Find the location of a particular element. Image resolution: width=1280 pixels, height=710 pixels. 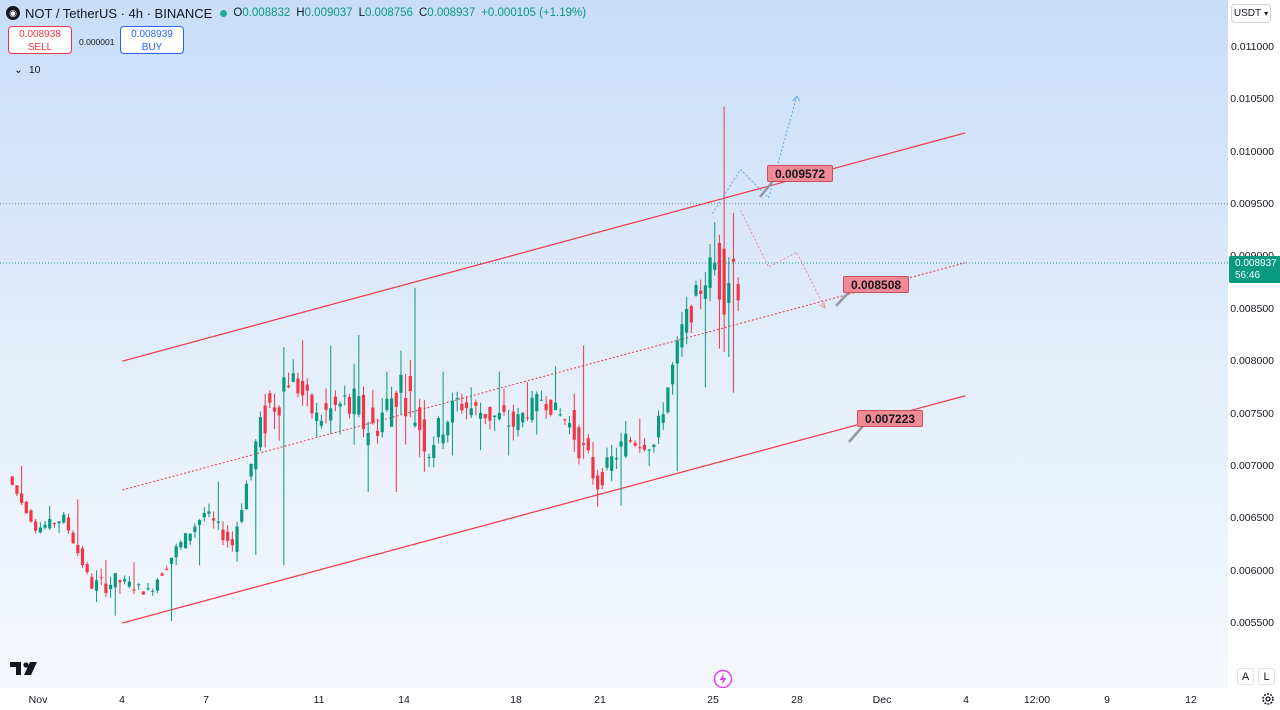

price-tick-label: 0.007000 is located at coordinates (1252, 465).